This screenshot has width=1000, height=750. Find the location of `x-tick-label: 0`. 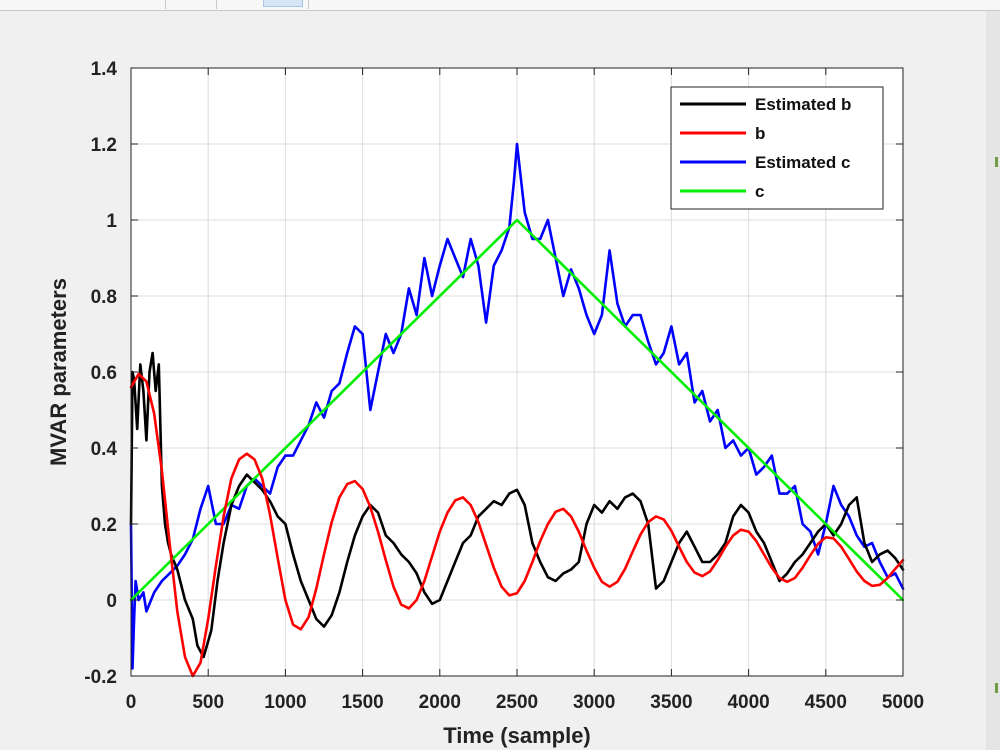

x-tick-label: 0 is located at coordinates (131, 702).